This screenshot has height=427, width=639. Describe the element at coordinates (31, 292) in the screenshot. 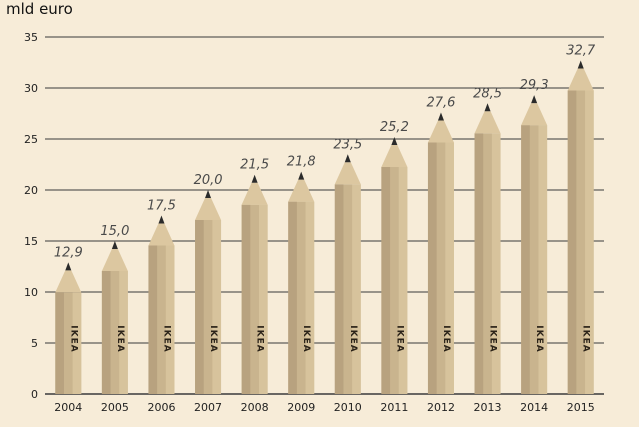

I see `y-tick-label: 10` at that location.